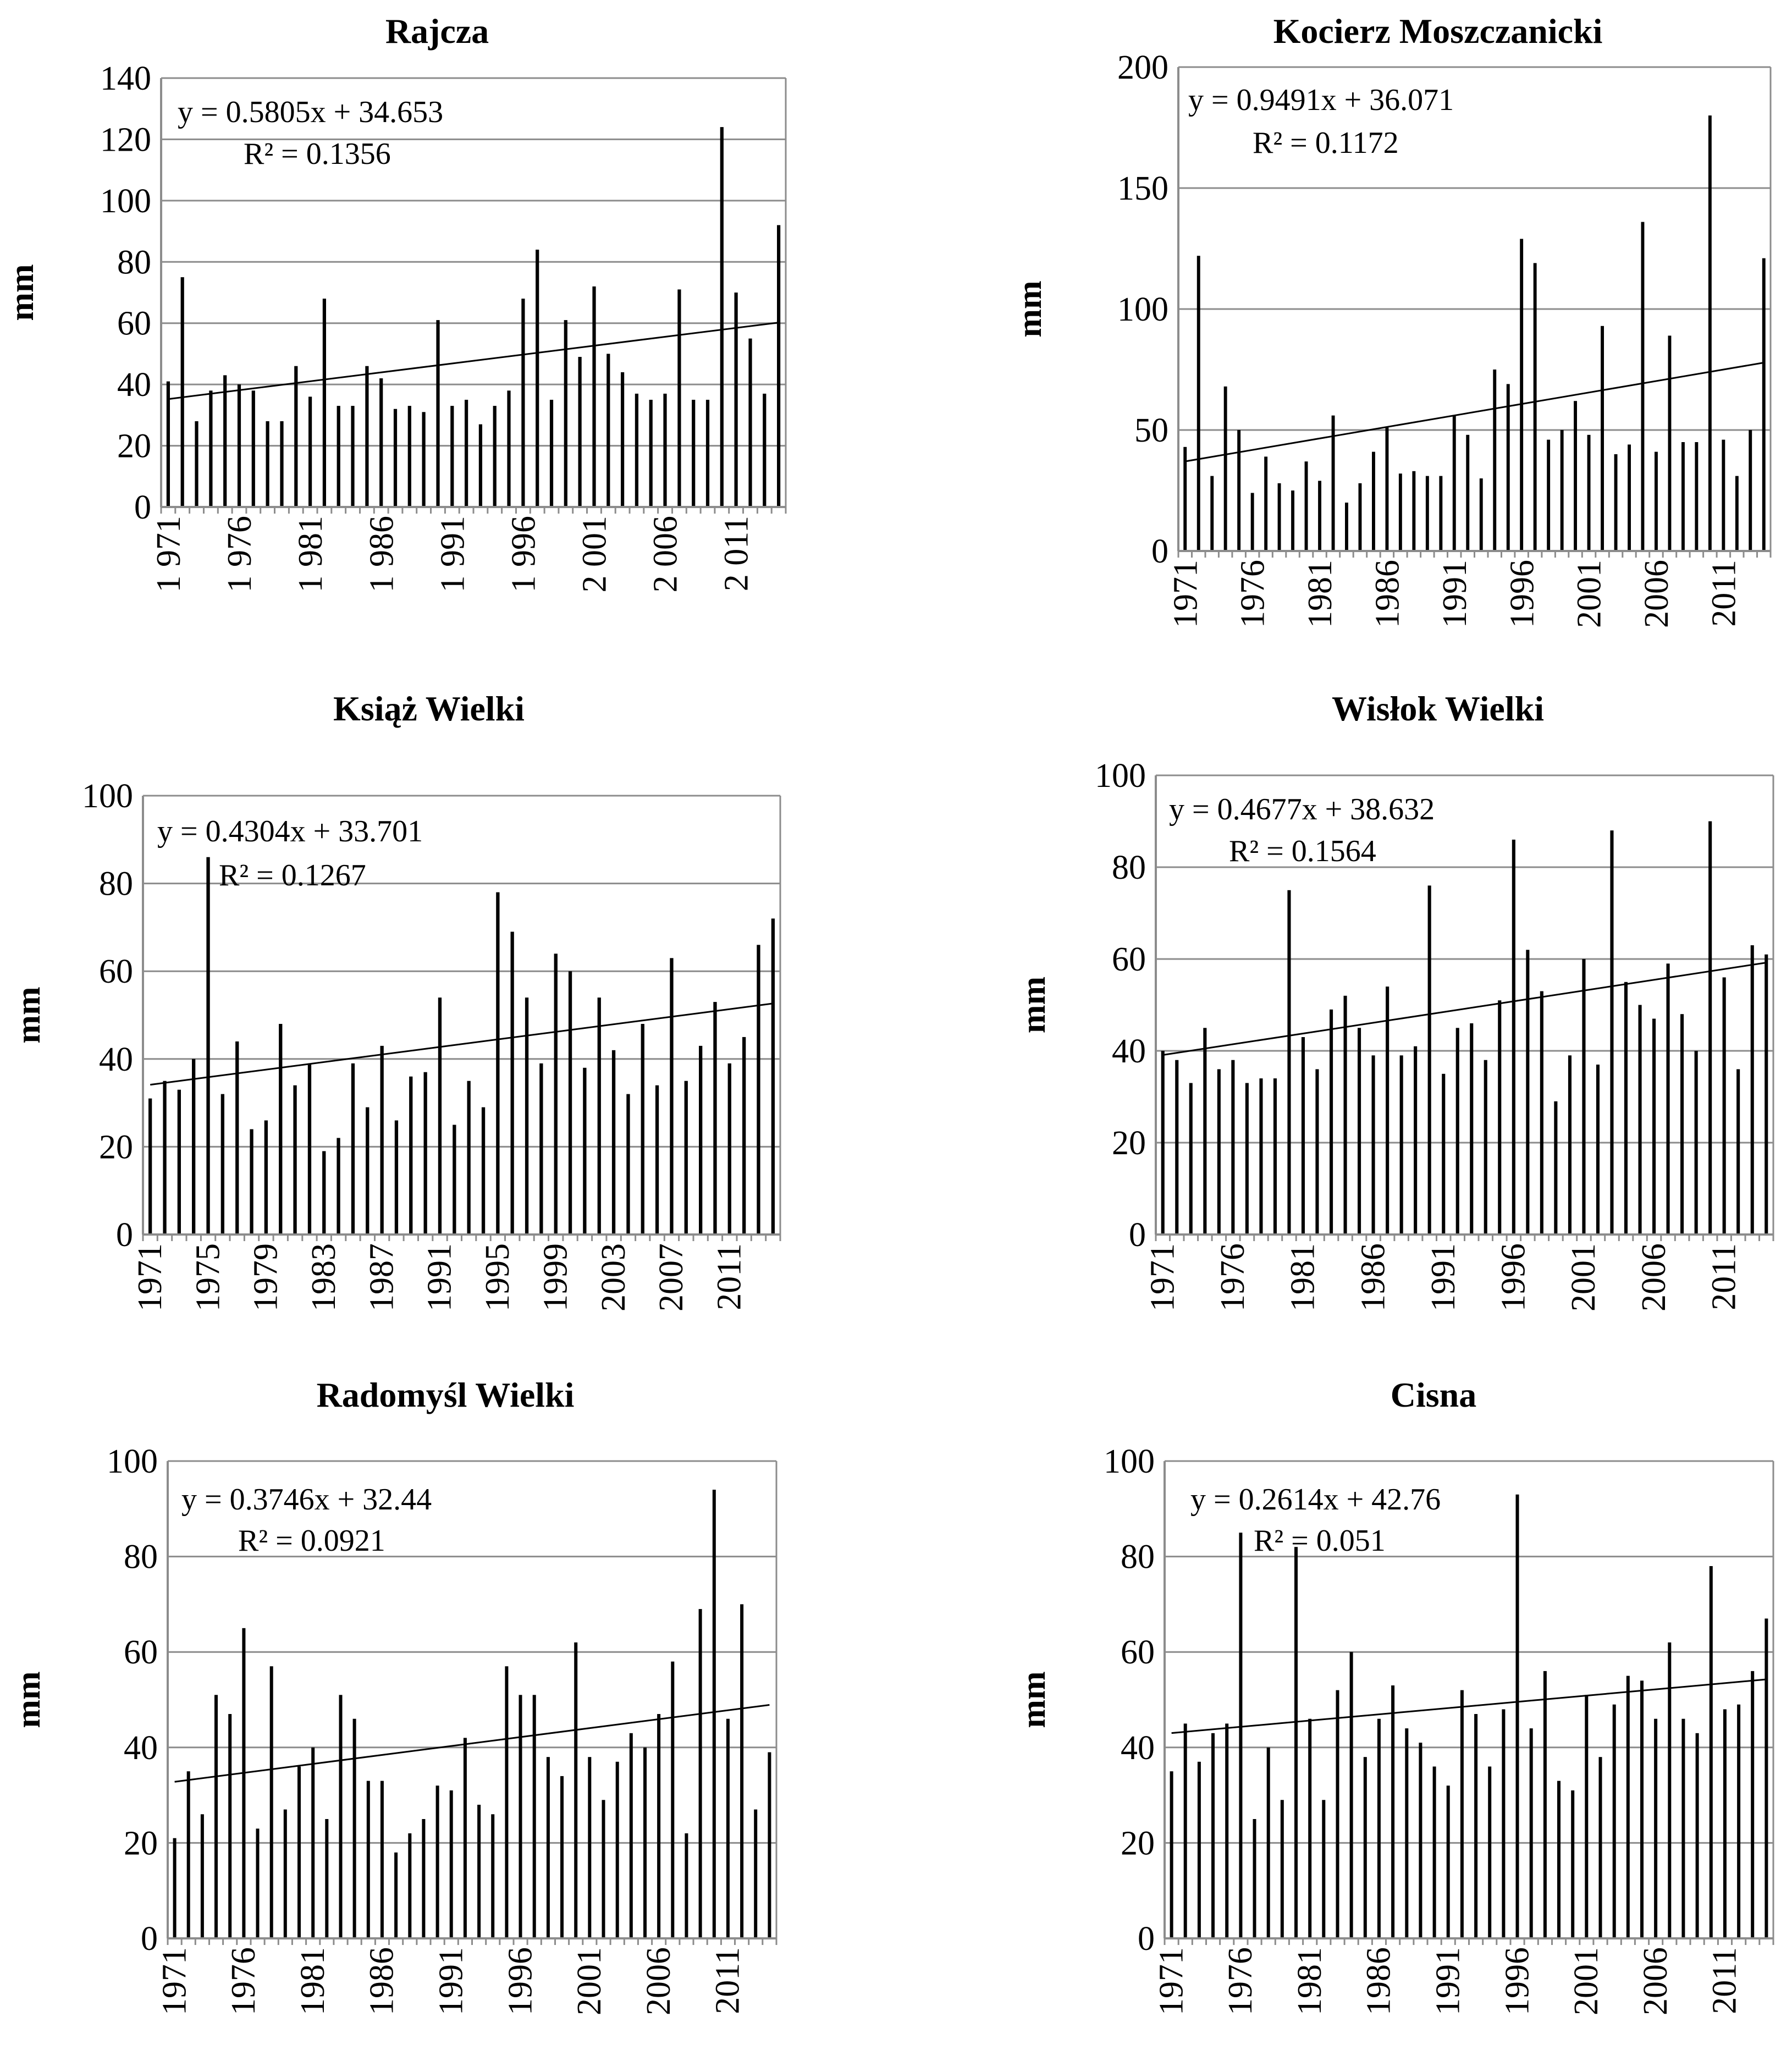 This screenshot has width=1792, height=2050. I want to click on x-tick-label: 1976, so click(1253, 594).